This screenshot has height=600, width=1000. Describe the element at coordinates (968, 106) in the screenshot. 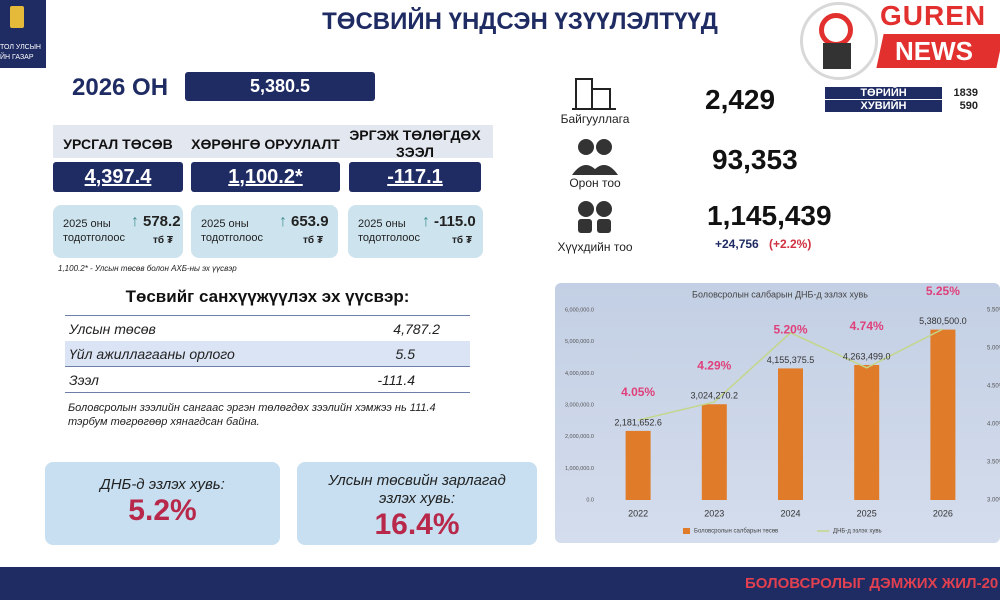

I see `ownership-value: 590` at that location.